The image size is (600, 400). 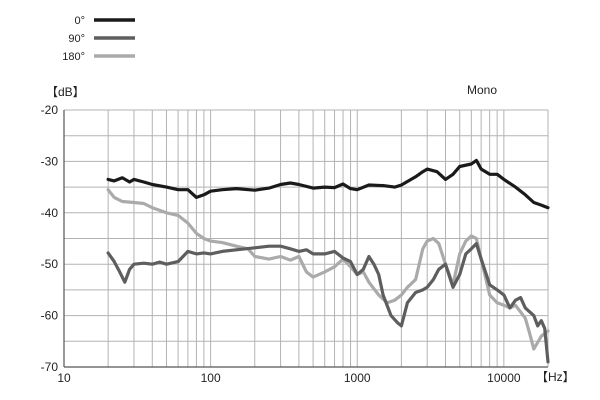 I want to click on legend-label-90: 90°, so click(x=76, y=39).